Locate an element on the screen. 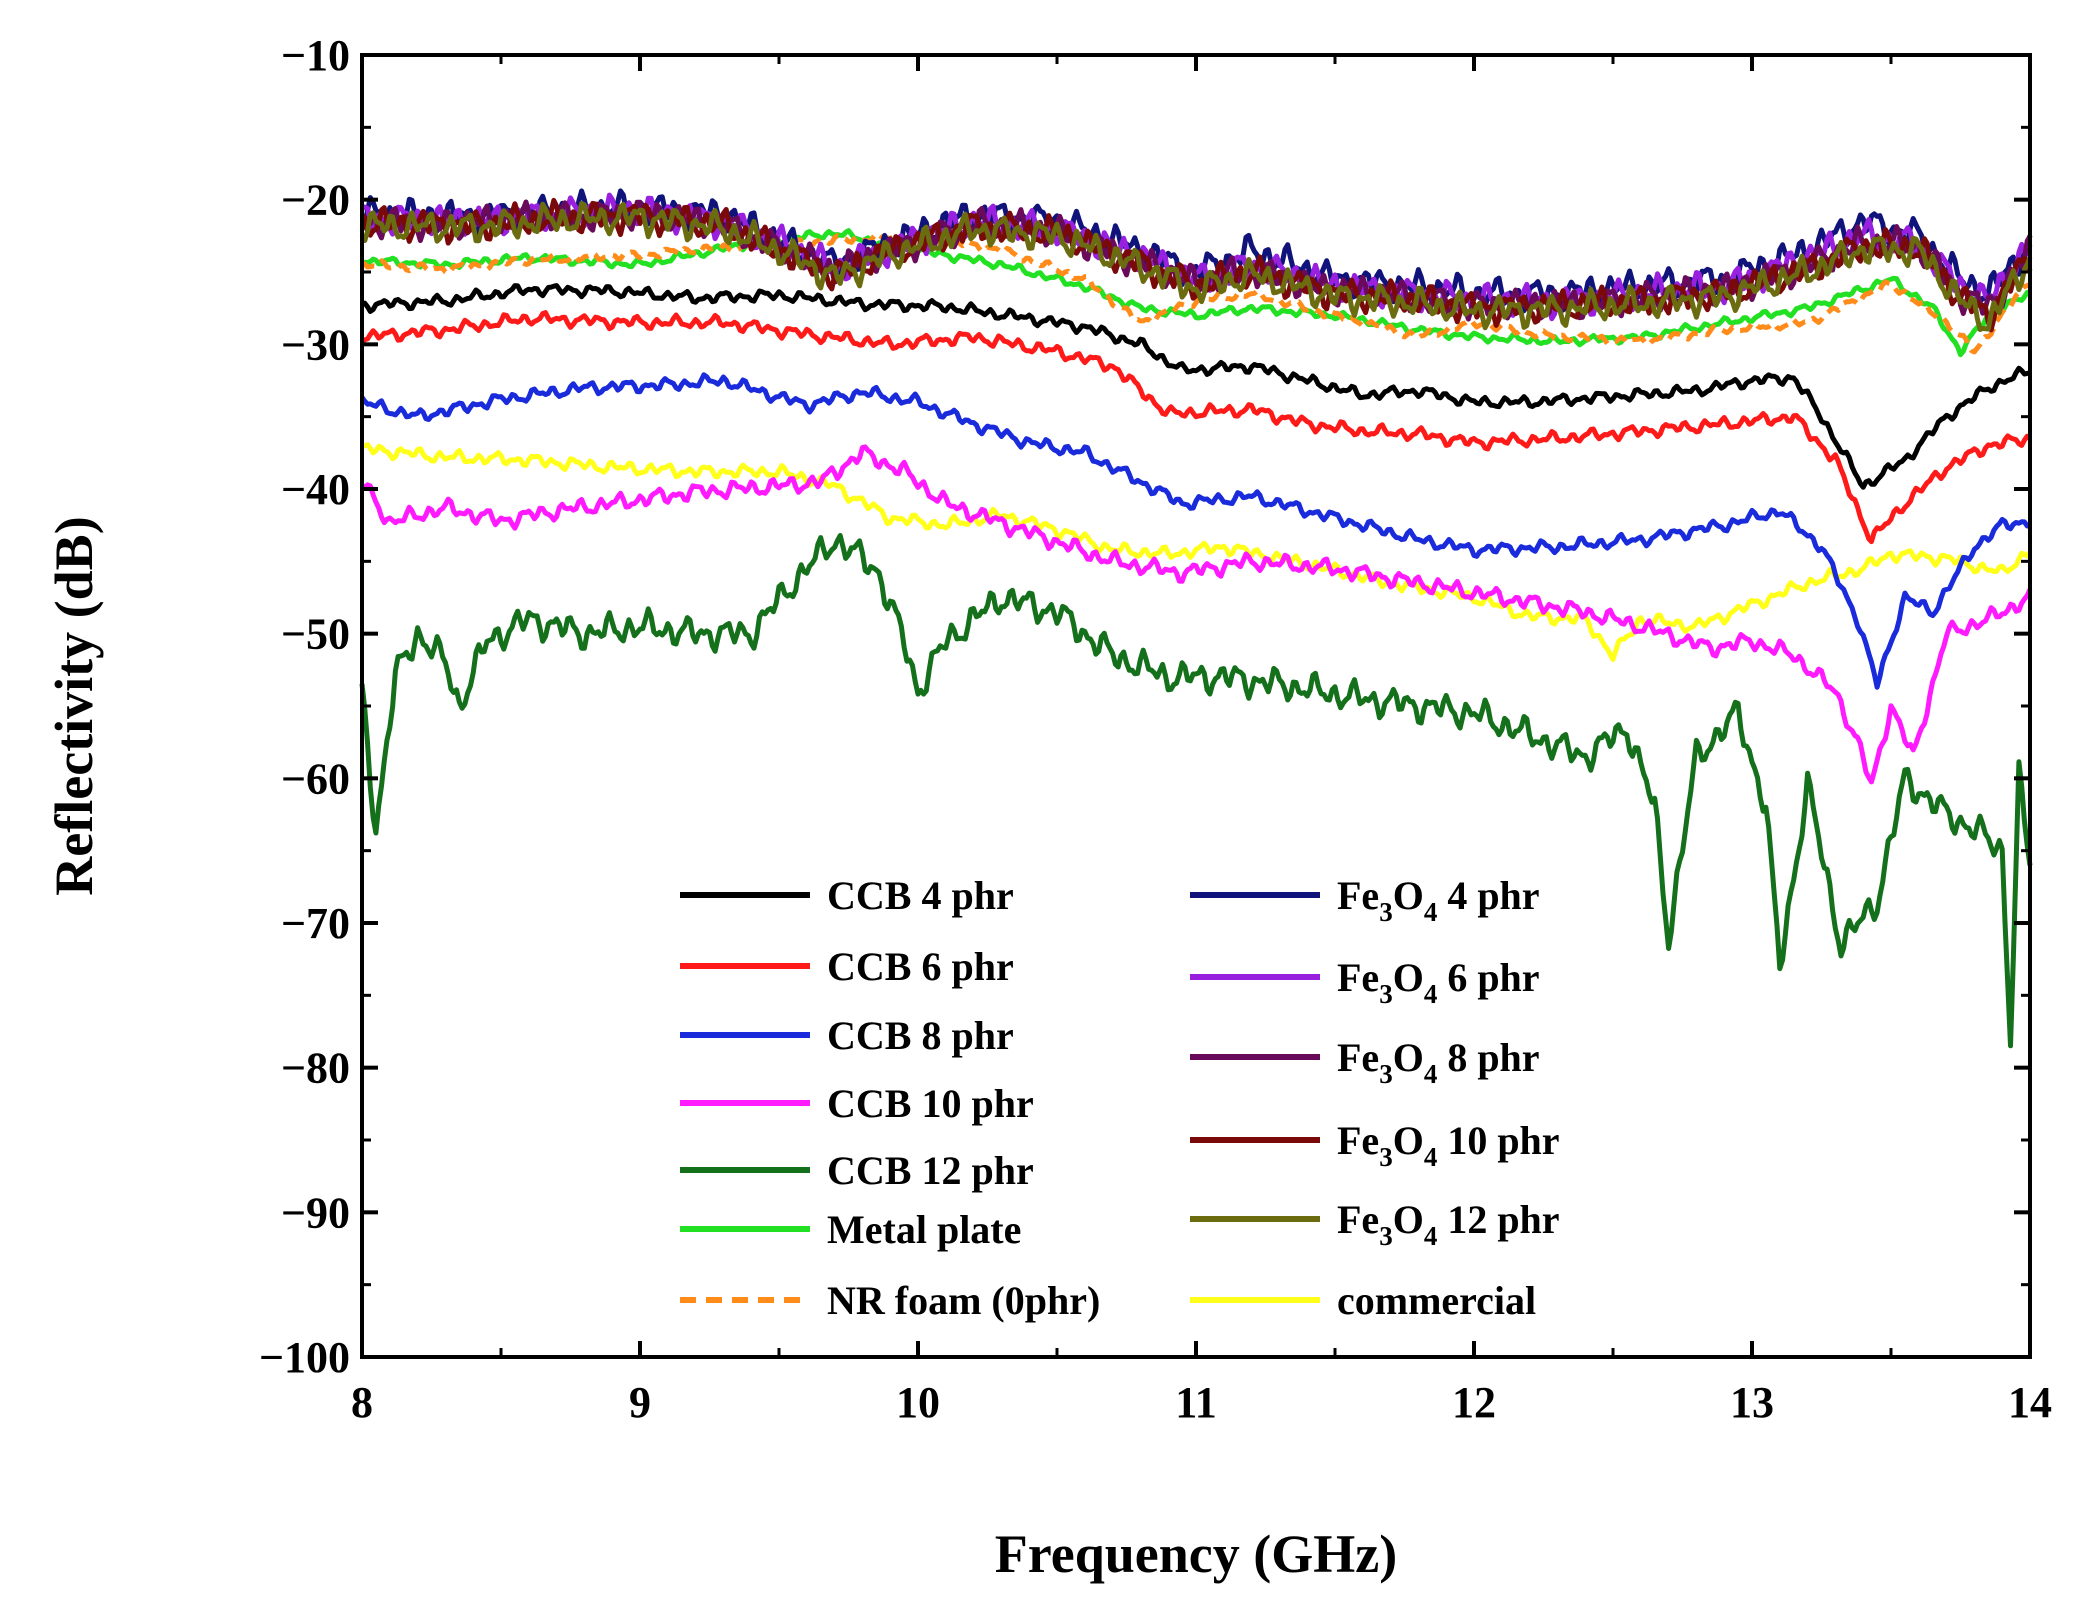 The height and width of the screenshot is (1618, 2097). y-tick-label: −20 is located at coordinates (315, 200).